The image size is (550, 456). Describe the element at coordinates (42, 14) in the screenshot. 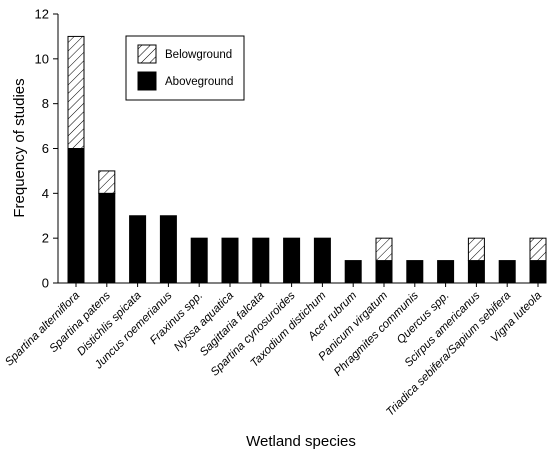

I see `y-tick-label: 12` at that location.